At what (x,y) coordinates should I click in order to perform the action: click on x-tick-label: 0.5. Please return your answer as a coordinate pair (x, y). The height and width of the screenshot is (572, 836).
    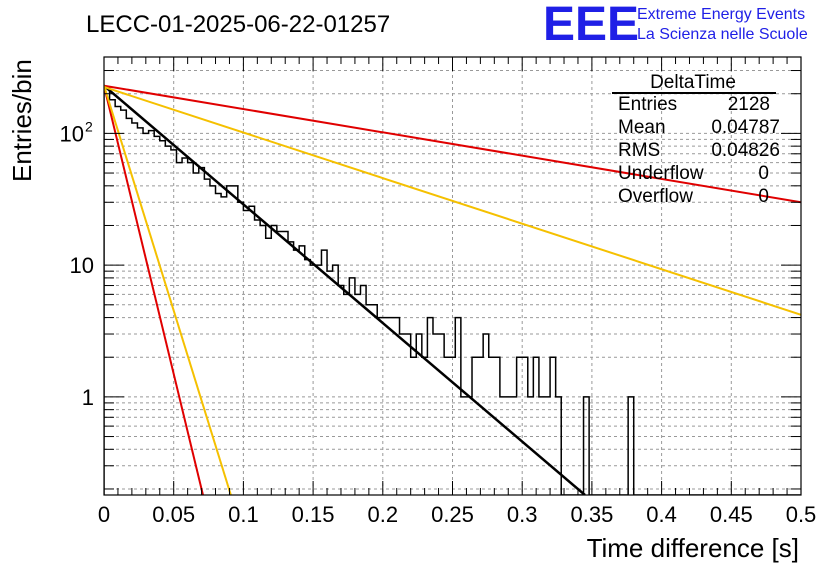
    Looking at the image, I should click on (801, 514).